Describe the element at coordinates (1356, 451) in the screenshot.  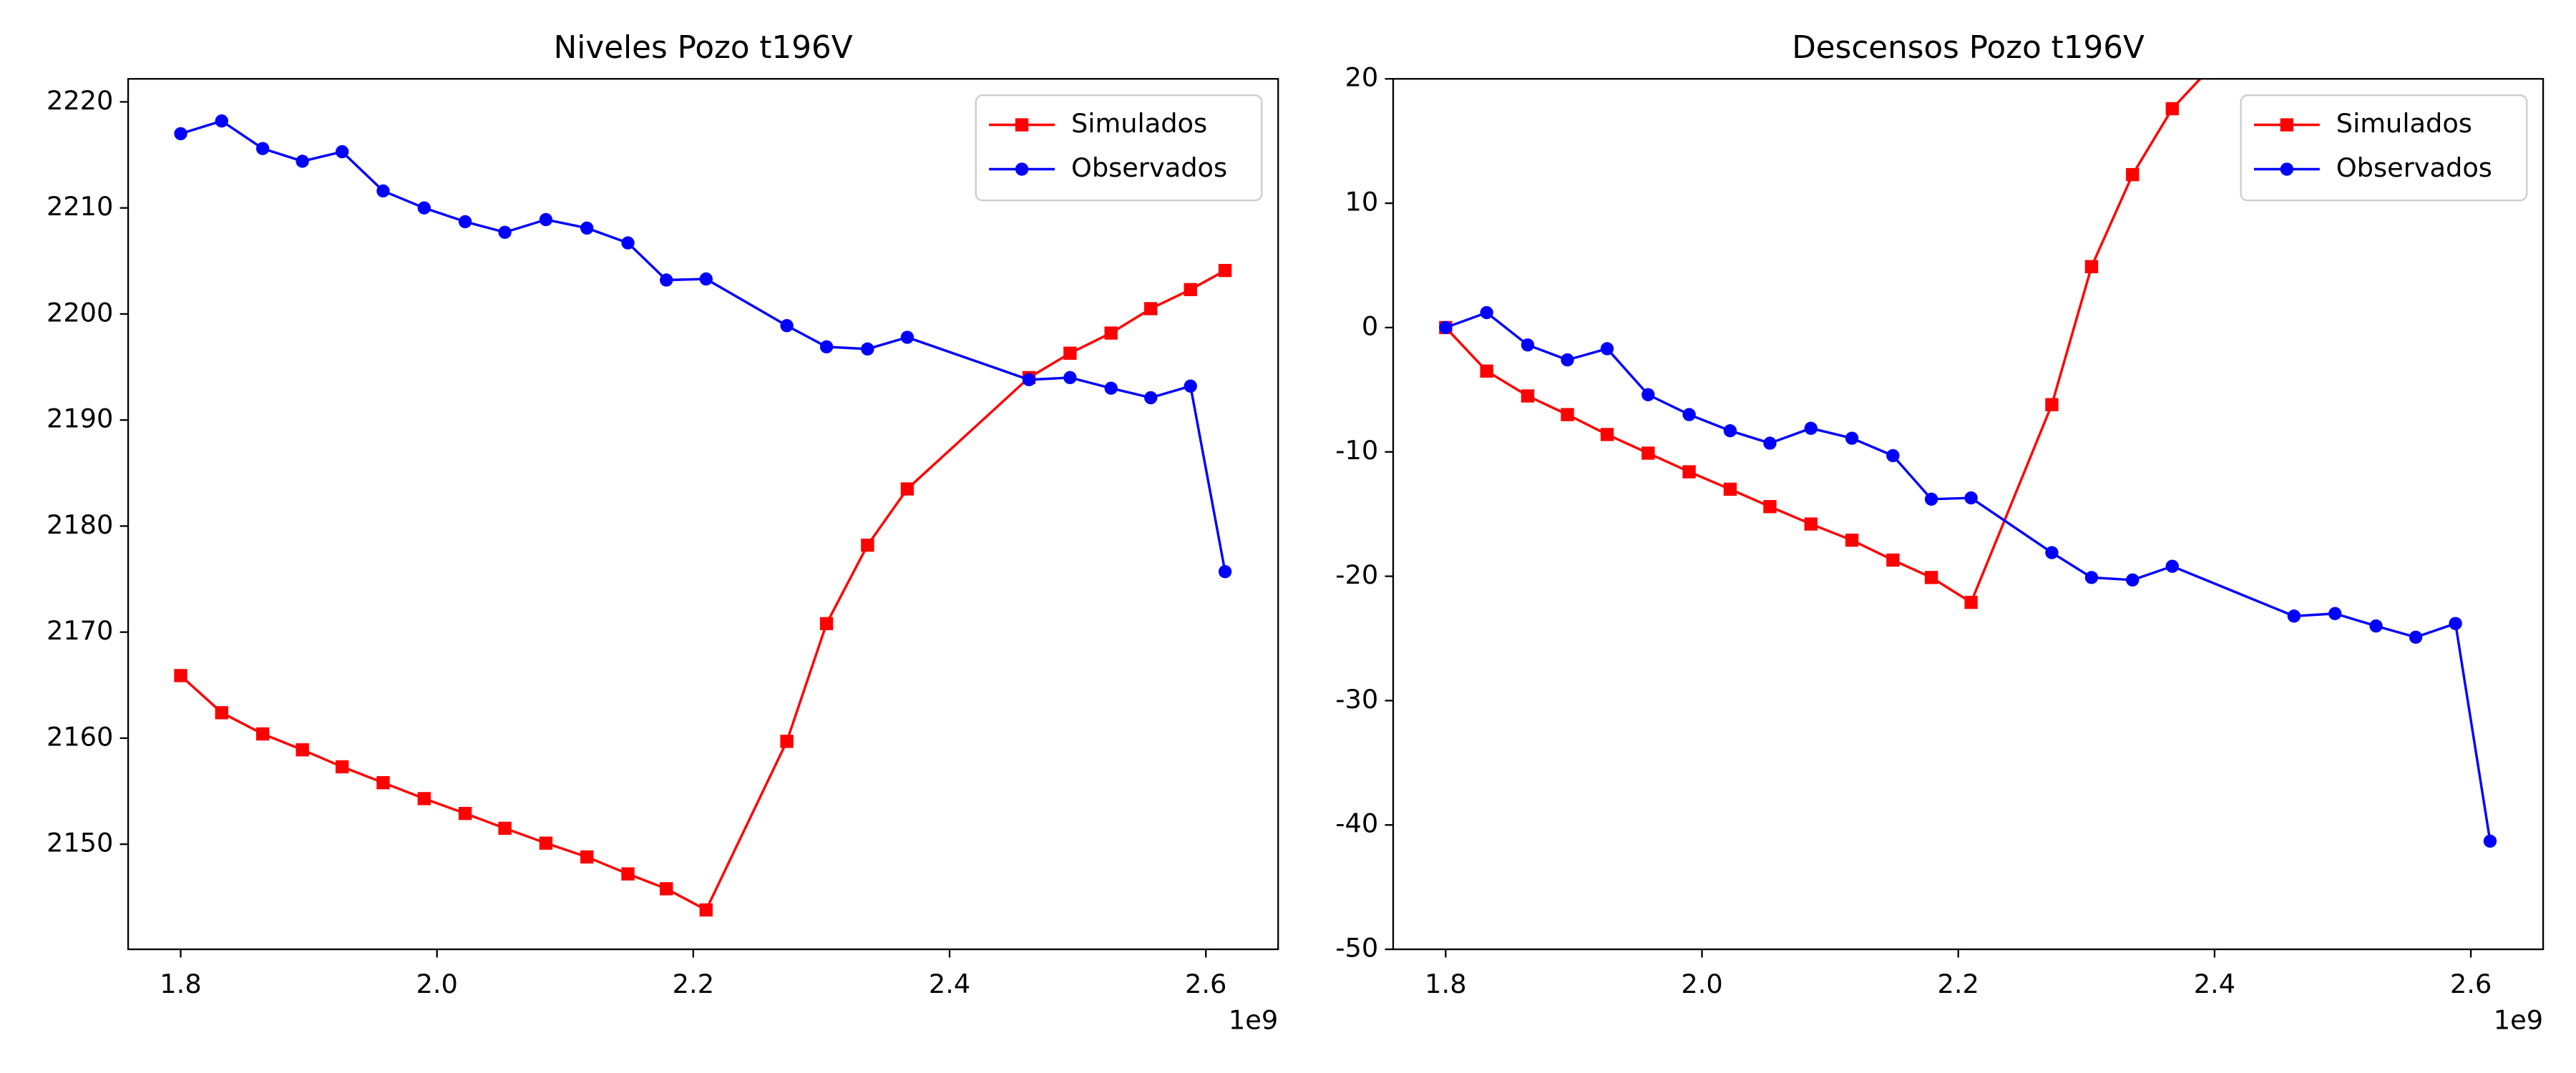
I see `y-tick-label: -10` at that location.